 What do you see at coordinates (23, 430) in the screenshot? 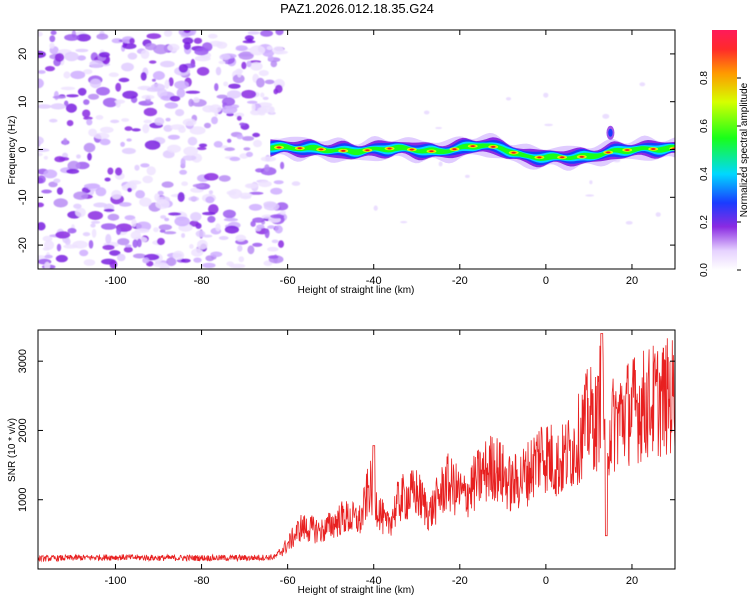
I see `y-tick-label: 2000` at bounding box center [23, 430].